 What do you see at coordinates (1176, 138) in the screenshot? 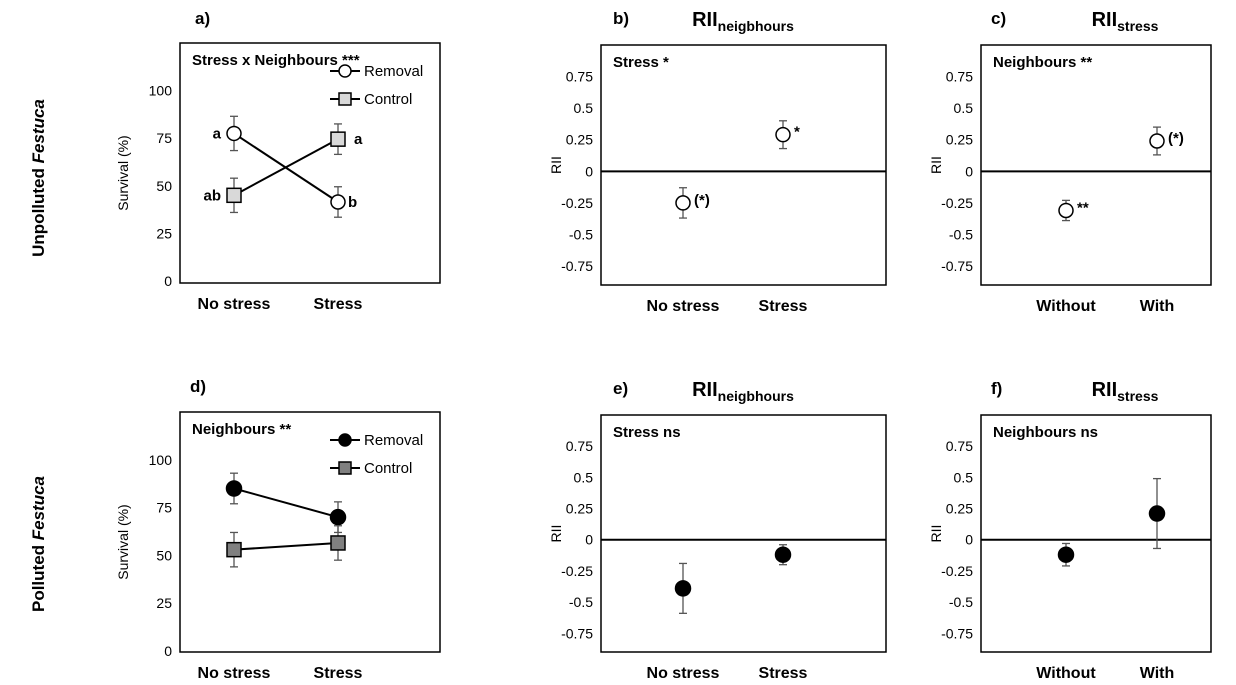
I see `point-label: (*)` at bounding box center [1176, 138].